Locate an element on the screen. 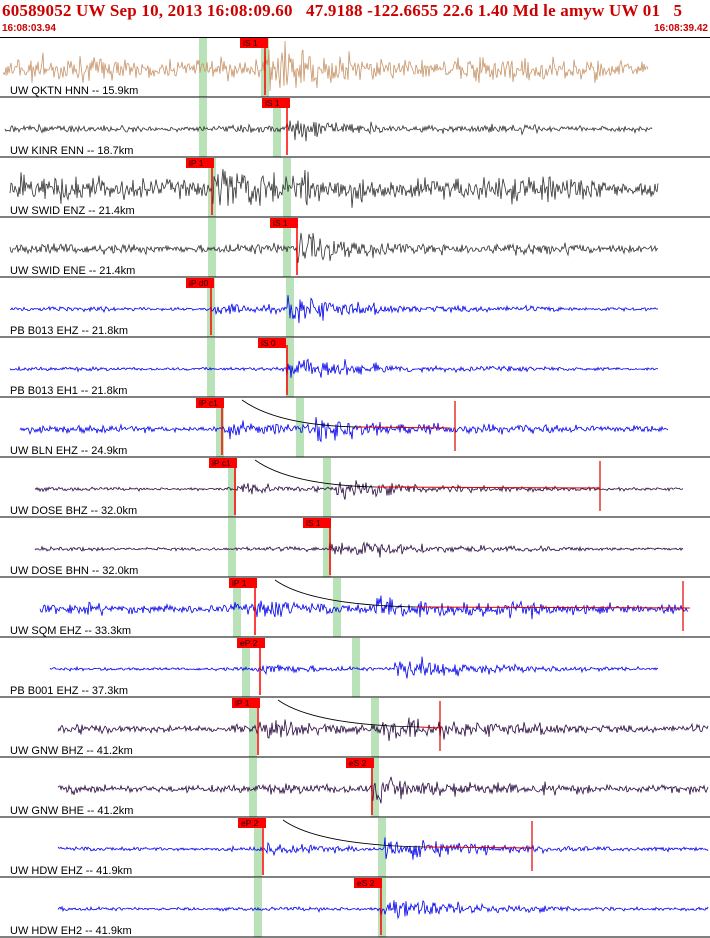 This screenshot has height=938, width=710. phase-pick-label: iS 0 is located at coordinates (272, 343).